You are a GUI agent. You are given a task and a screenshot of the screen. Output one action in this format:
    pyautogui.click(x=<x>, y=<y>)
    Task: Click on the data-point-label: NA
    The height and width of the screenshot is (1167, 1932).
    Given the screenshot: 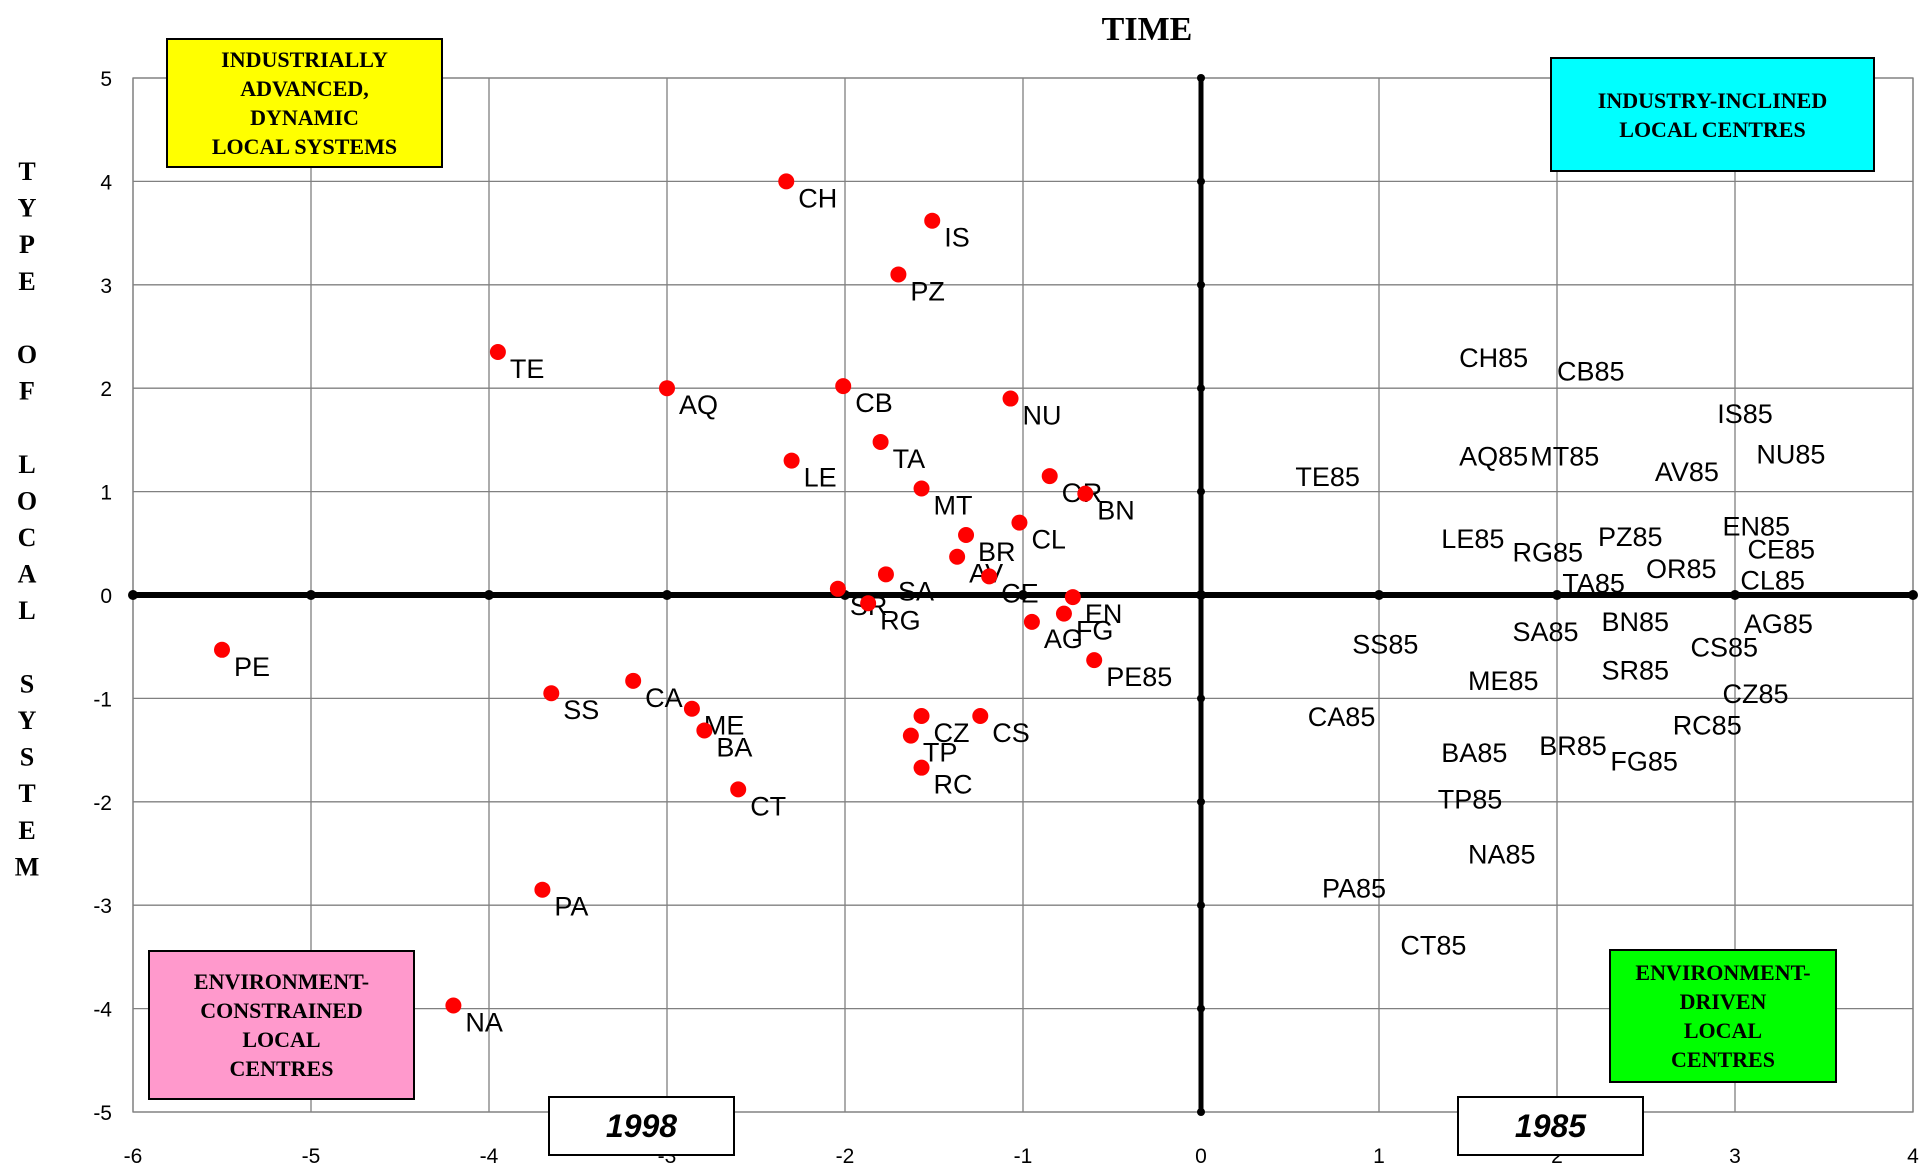 What is the action you would take?
    pyautogui.click(x=484, y=1022)
    